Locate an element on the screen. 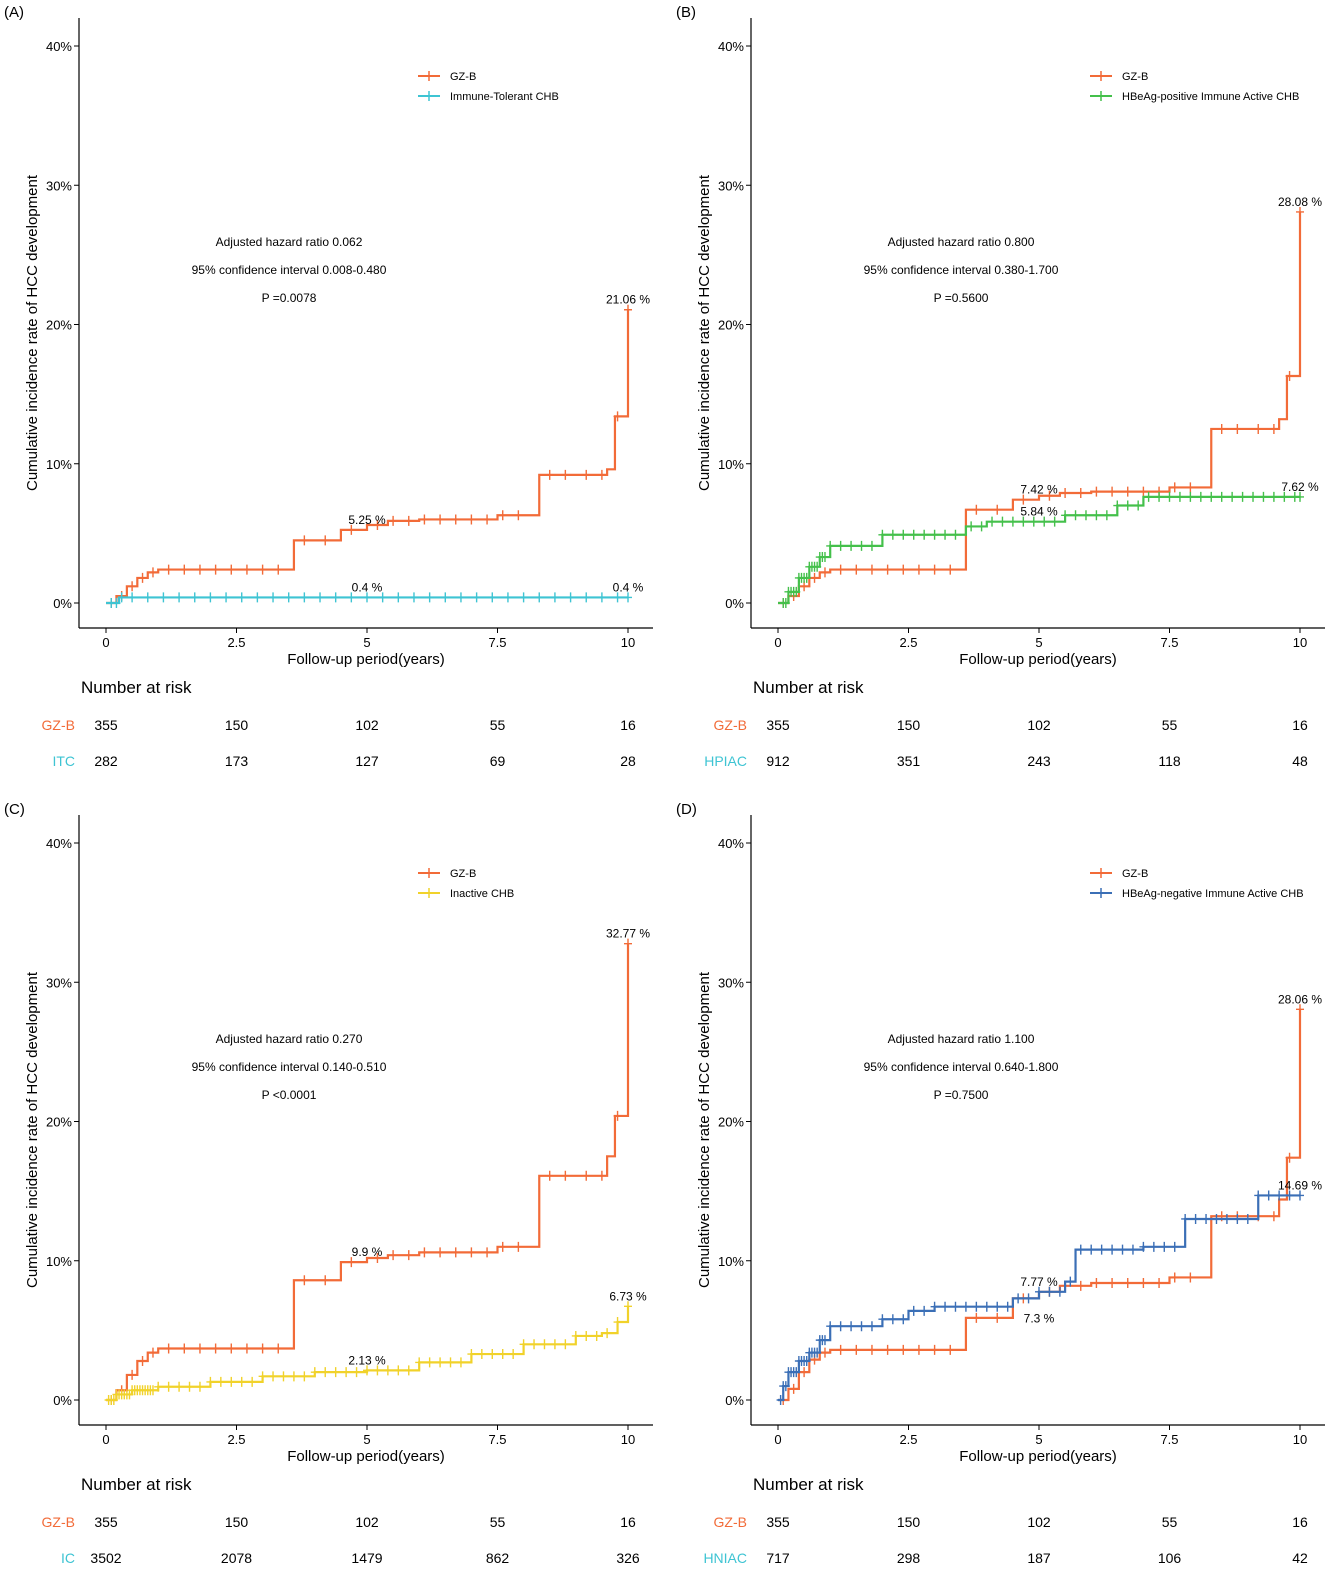  risk-value: 2078 is located at coordinates (236, 1558).